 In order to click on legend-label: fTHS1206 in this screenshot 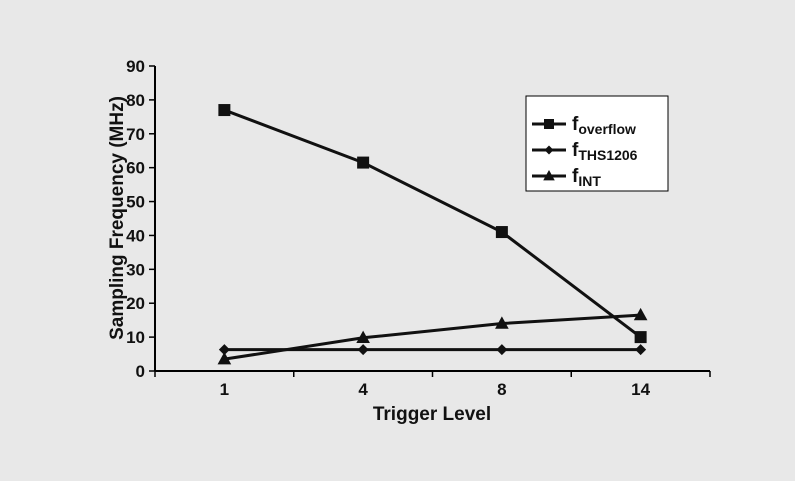, I will do `click(605, 151)`.